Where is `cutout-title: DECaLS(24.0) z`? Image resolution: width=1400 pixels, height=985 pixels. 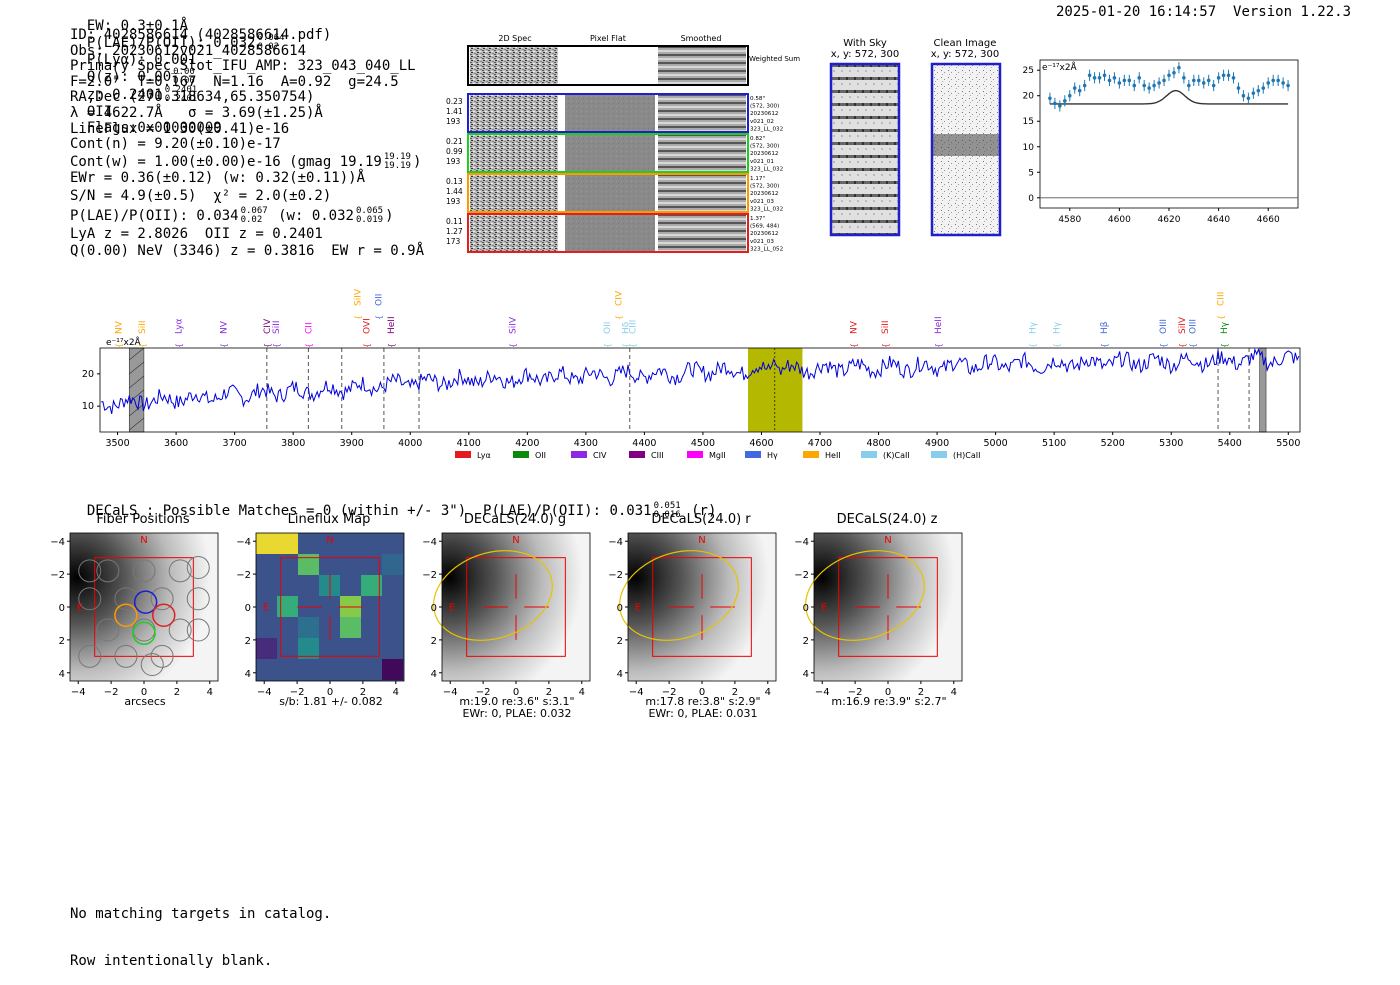 cutout-title: DECaLS(24.0) z is located at coordinates (887, 519).